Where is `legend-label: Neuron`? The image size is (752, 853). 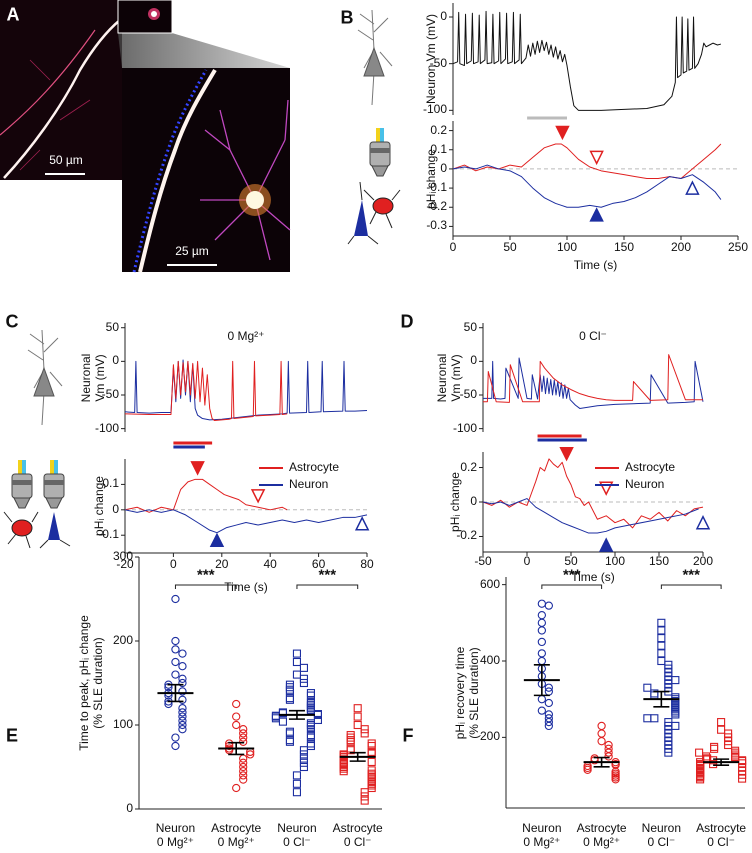
legend-label: Neuron is located at coordinates (645, 484).